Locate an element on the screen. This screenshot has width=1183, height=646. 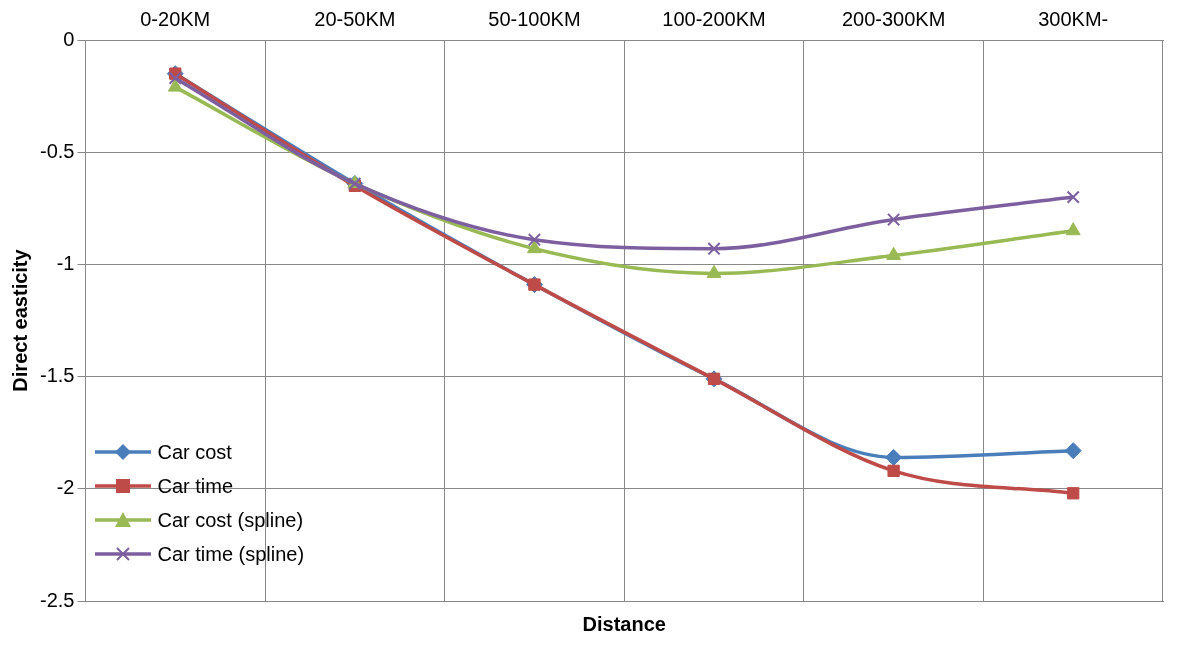
y-tick-label: 0 is located at coordinates (69, 38).